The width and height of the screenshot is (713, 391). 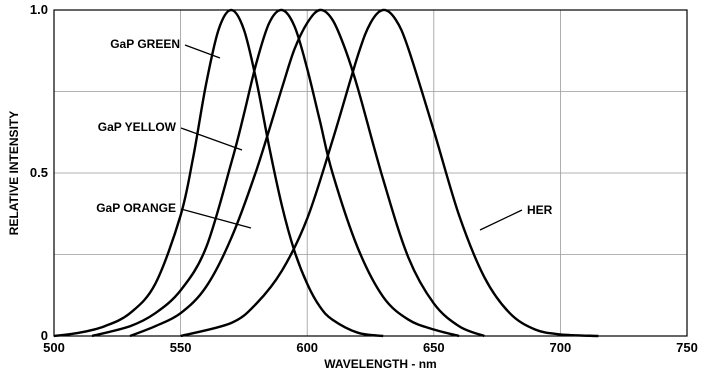 What do you see at coordinates (54, 347) in the screenshot?
I see `x-tick-label: 500` at bounding box center [54, 347].